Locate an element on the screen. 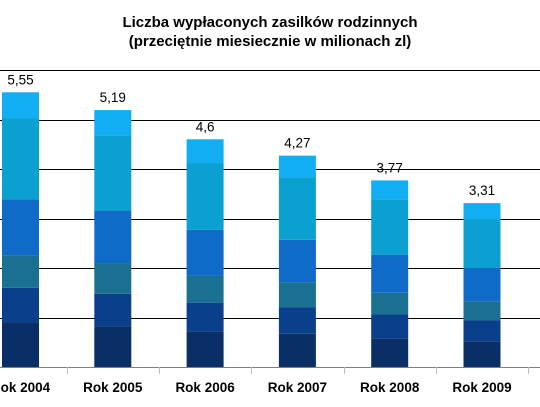 The height and width of the screenshot is (407, 540). x-tick-label: Rok 2007 is located at coordinates (297, 387).